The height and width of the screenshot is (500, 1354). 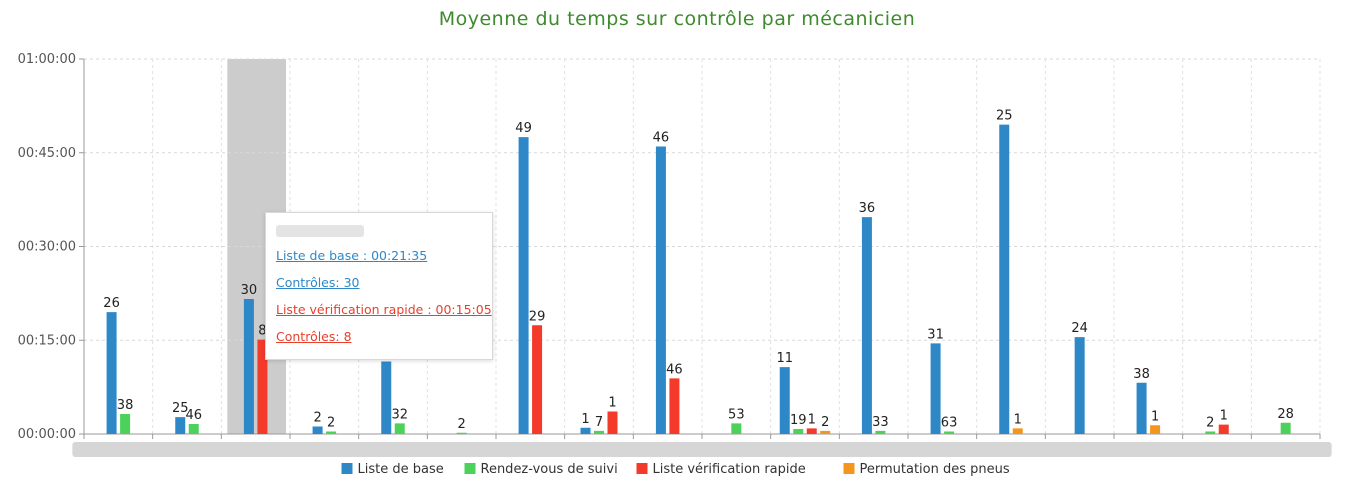 I want to click on bar-value-label: 36, so click(x=867, y=208).